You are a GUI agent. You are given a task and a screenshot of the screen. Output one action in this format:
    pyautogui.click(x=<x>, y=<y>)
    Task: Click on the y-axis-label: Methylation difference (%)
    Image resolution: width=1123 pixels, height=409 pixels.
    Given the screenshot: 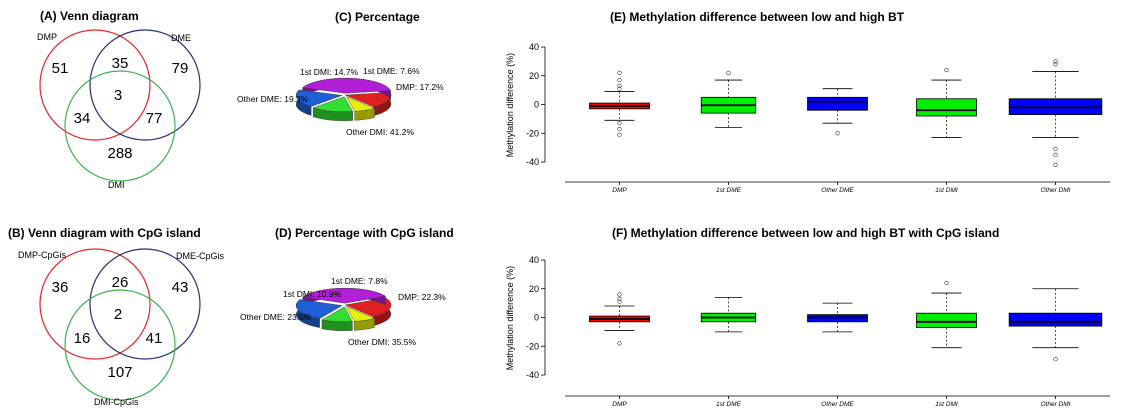 What is the action you would take?
    pyautogui.click(x=510, y=318)
    